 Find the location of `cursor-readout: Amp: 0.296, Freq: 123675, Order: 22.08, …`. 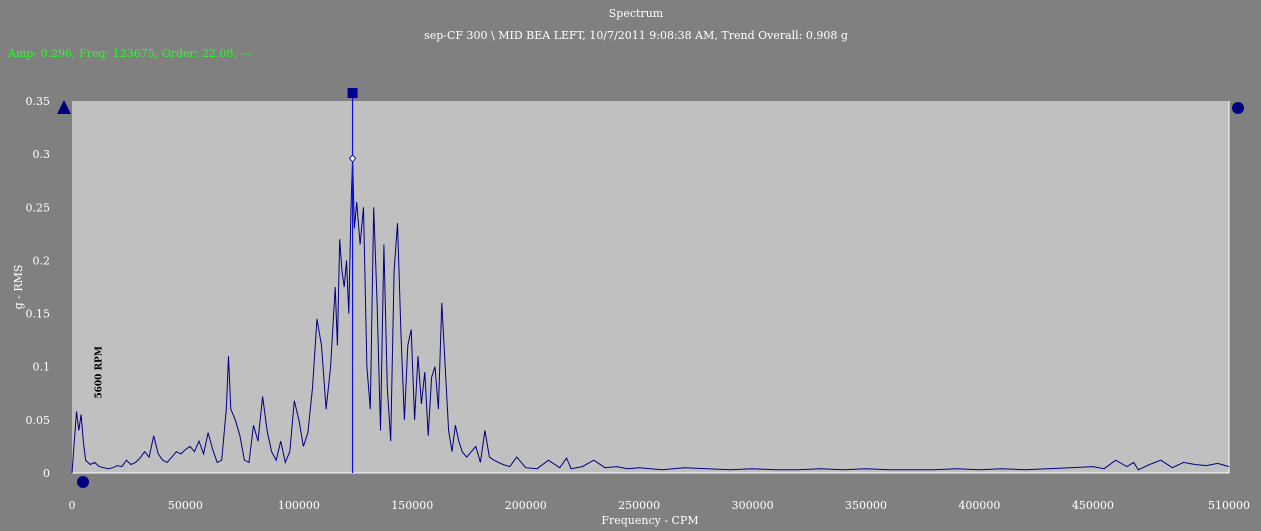

cursor-readout: Amp: 0.296, Freq: 123675, Order: 22.08, … is located at coordinates (129, 53).